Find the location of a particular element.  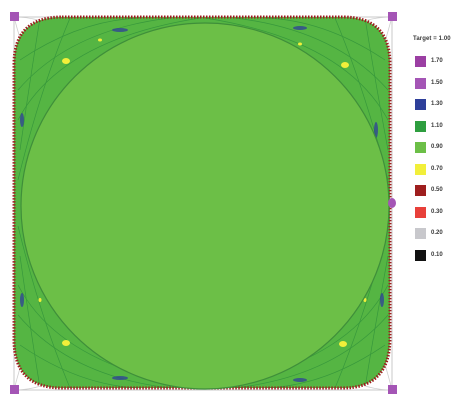

legend-item: 0.20 is located at coordinates (442, 234).